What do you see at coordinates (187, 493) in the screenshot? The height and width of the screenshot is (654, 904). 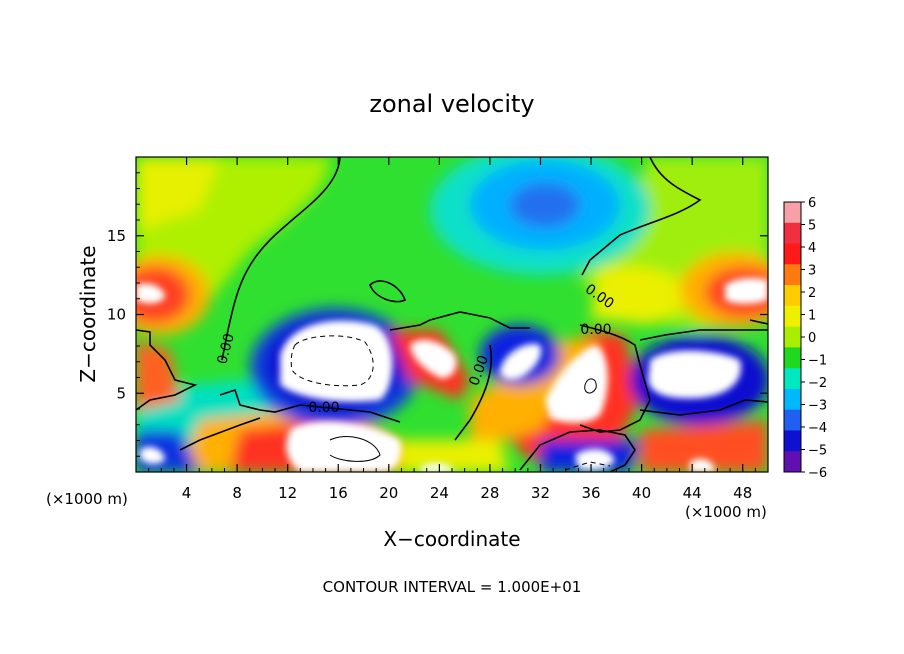 I see `x-tick-label: 4` at bounding box center [187, 493].